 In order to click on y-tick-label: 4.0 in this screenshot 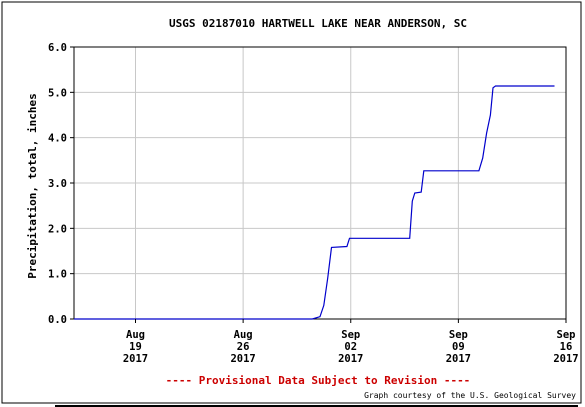, I will do `click(57, 139)`.